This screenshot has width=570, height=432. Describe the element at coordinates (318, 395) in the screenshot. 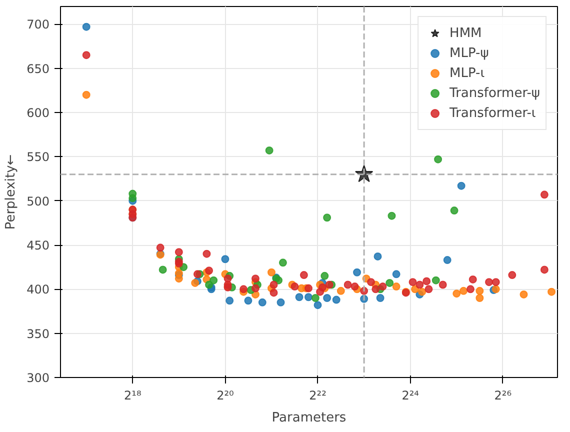

I see `x-tick-label: 2²²` at that location.